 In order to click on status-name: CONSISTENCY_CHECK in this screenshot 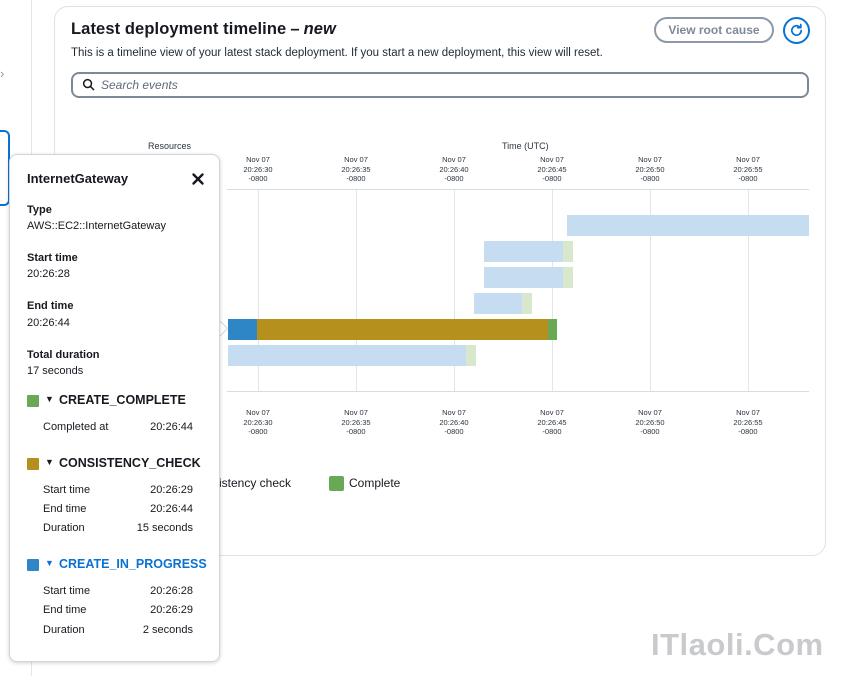, I will do `click(130, 463)`.